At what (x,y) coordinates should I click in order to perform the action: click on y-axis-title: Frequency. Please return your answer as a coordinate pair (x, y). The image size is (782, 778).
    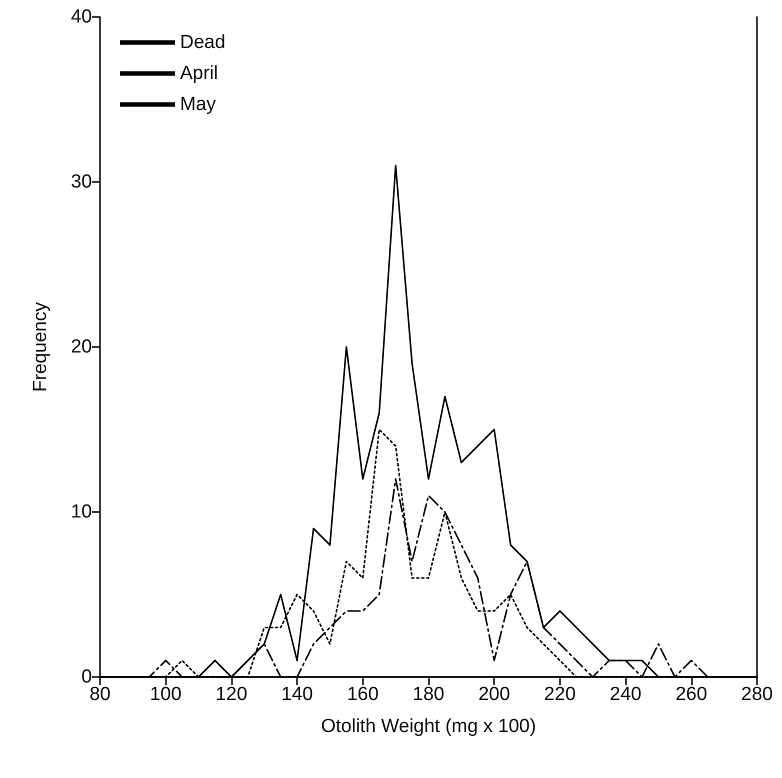
    Looking at the image, I should click on (40, 347).